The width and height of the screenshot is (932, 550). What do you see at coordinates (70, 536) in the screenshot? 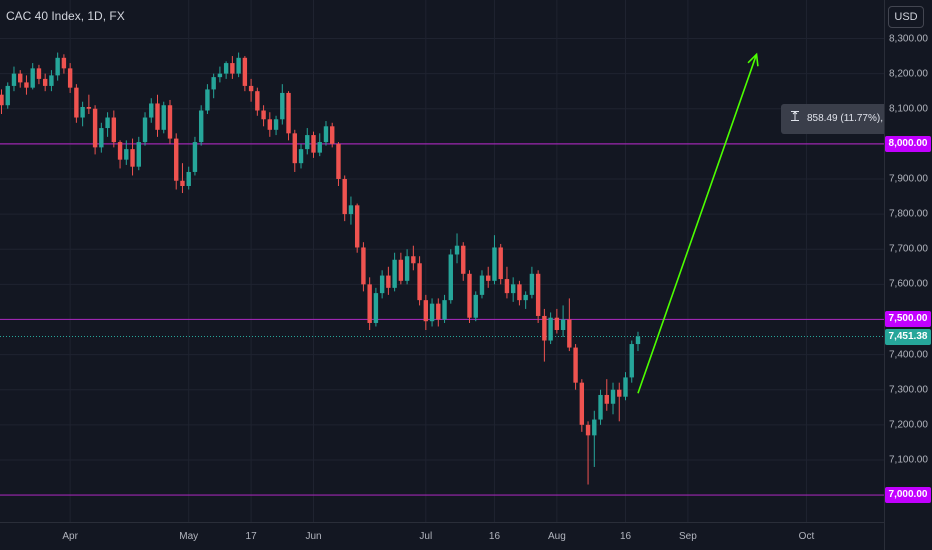
I see `time-tick-label: Apr` at bounding box center [70, 536].